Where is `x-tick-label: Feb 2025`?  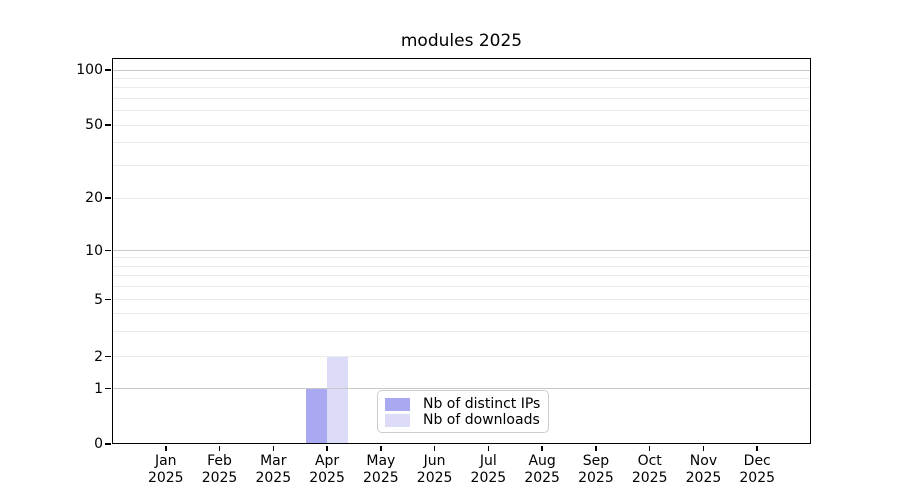 x-tick-label: Feb 2025 is located at coordinates (220, 470).